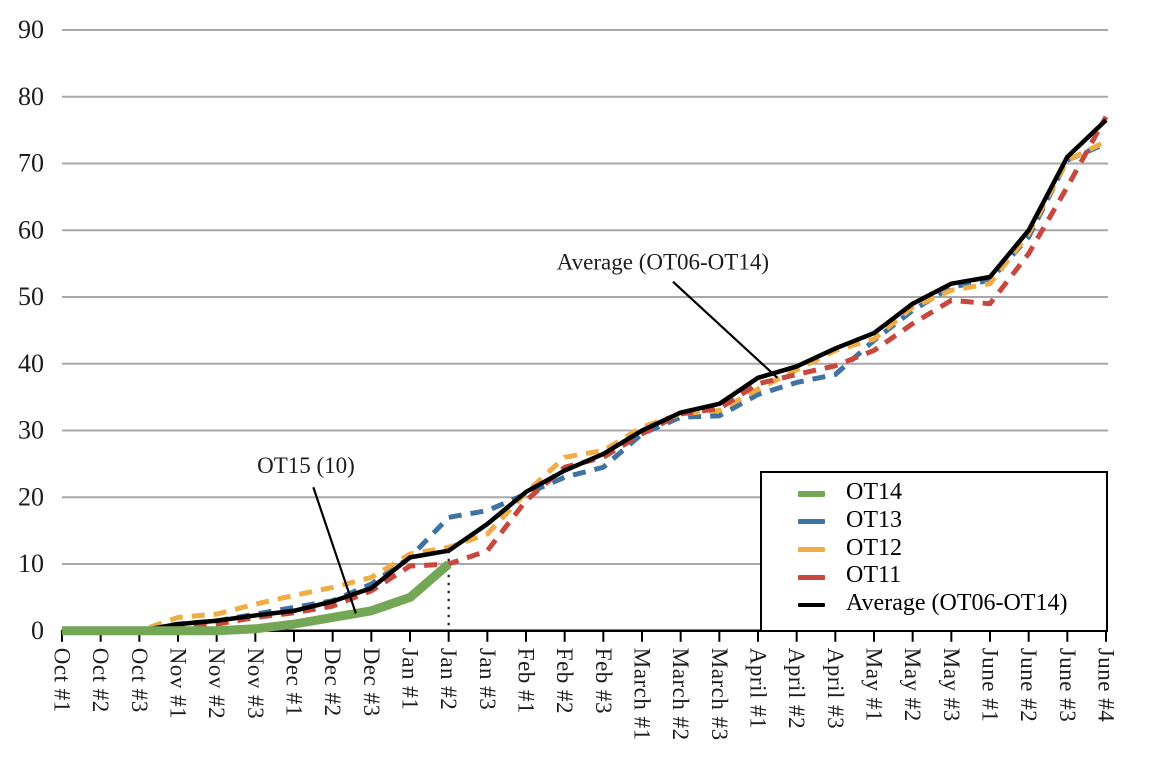 Image resolution: width=1160 pixels, height=780 pixels. I want to click on x-axis-label: Dec #1, so click(294, 682).